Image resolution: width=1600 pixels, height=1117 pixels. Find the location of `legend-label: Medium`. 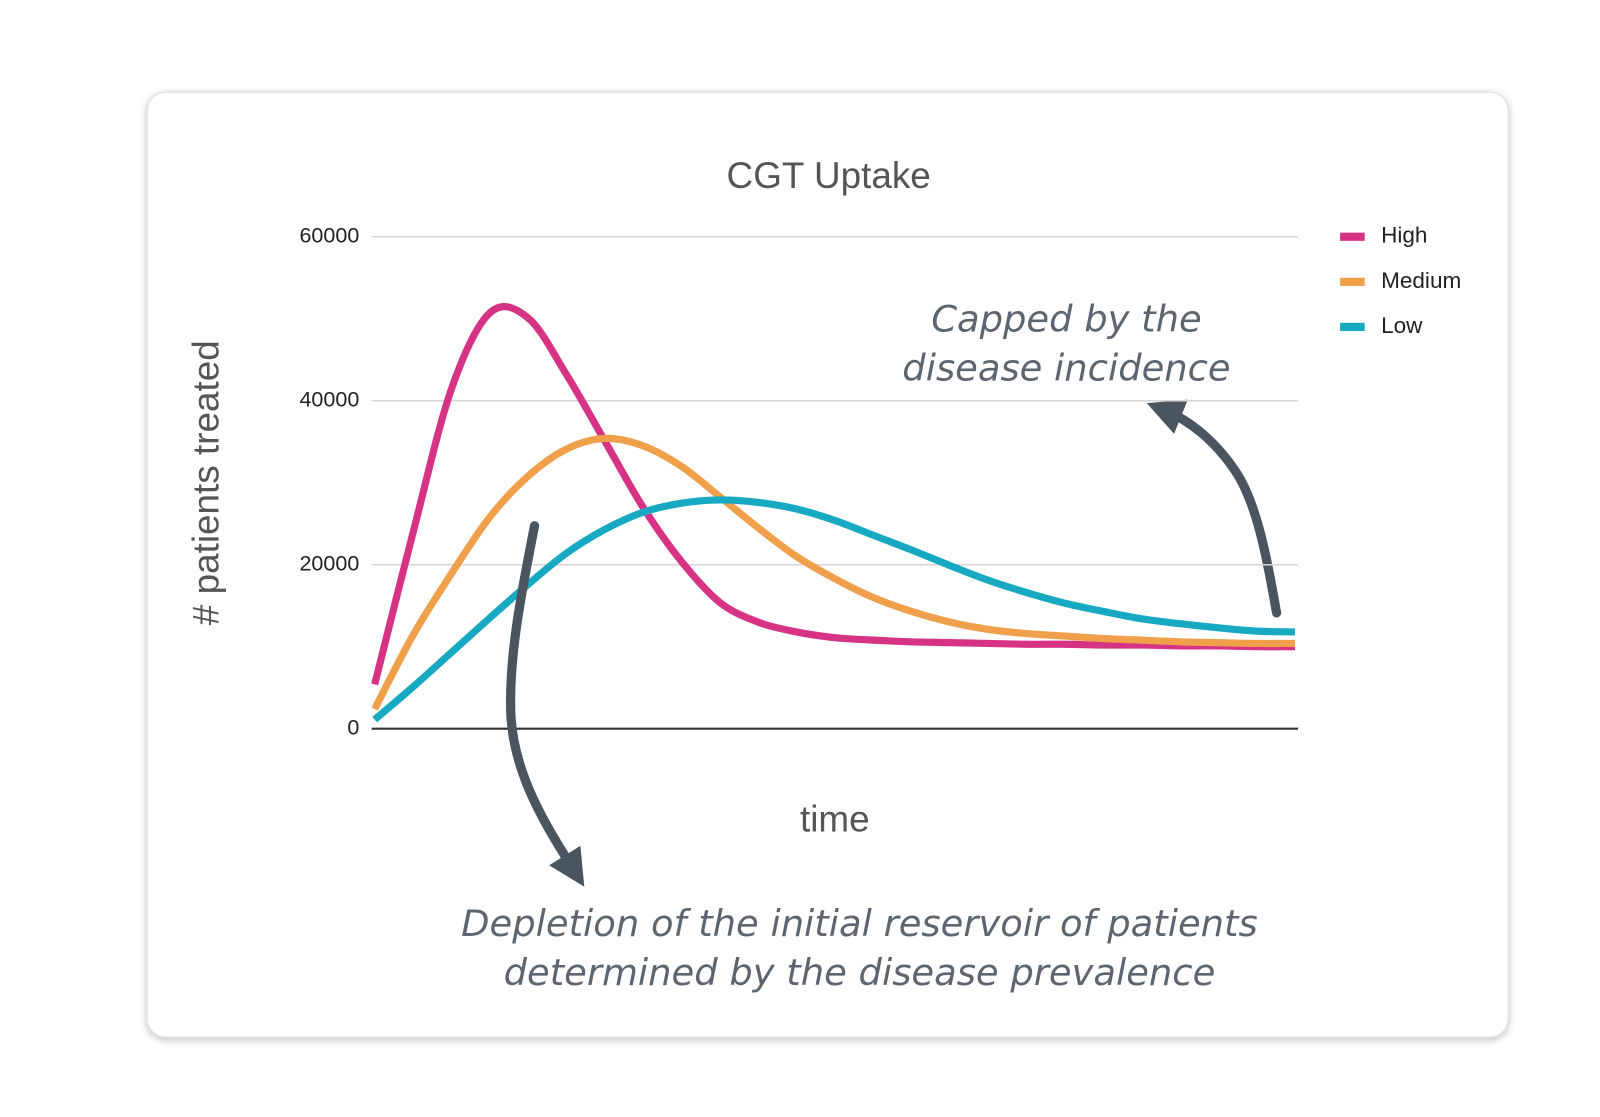

legend-label: Medium is located at coordinates (1421, 280).